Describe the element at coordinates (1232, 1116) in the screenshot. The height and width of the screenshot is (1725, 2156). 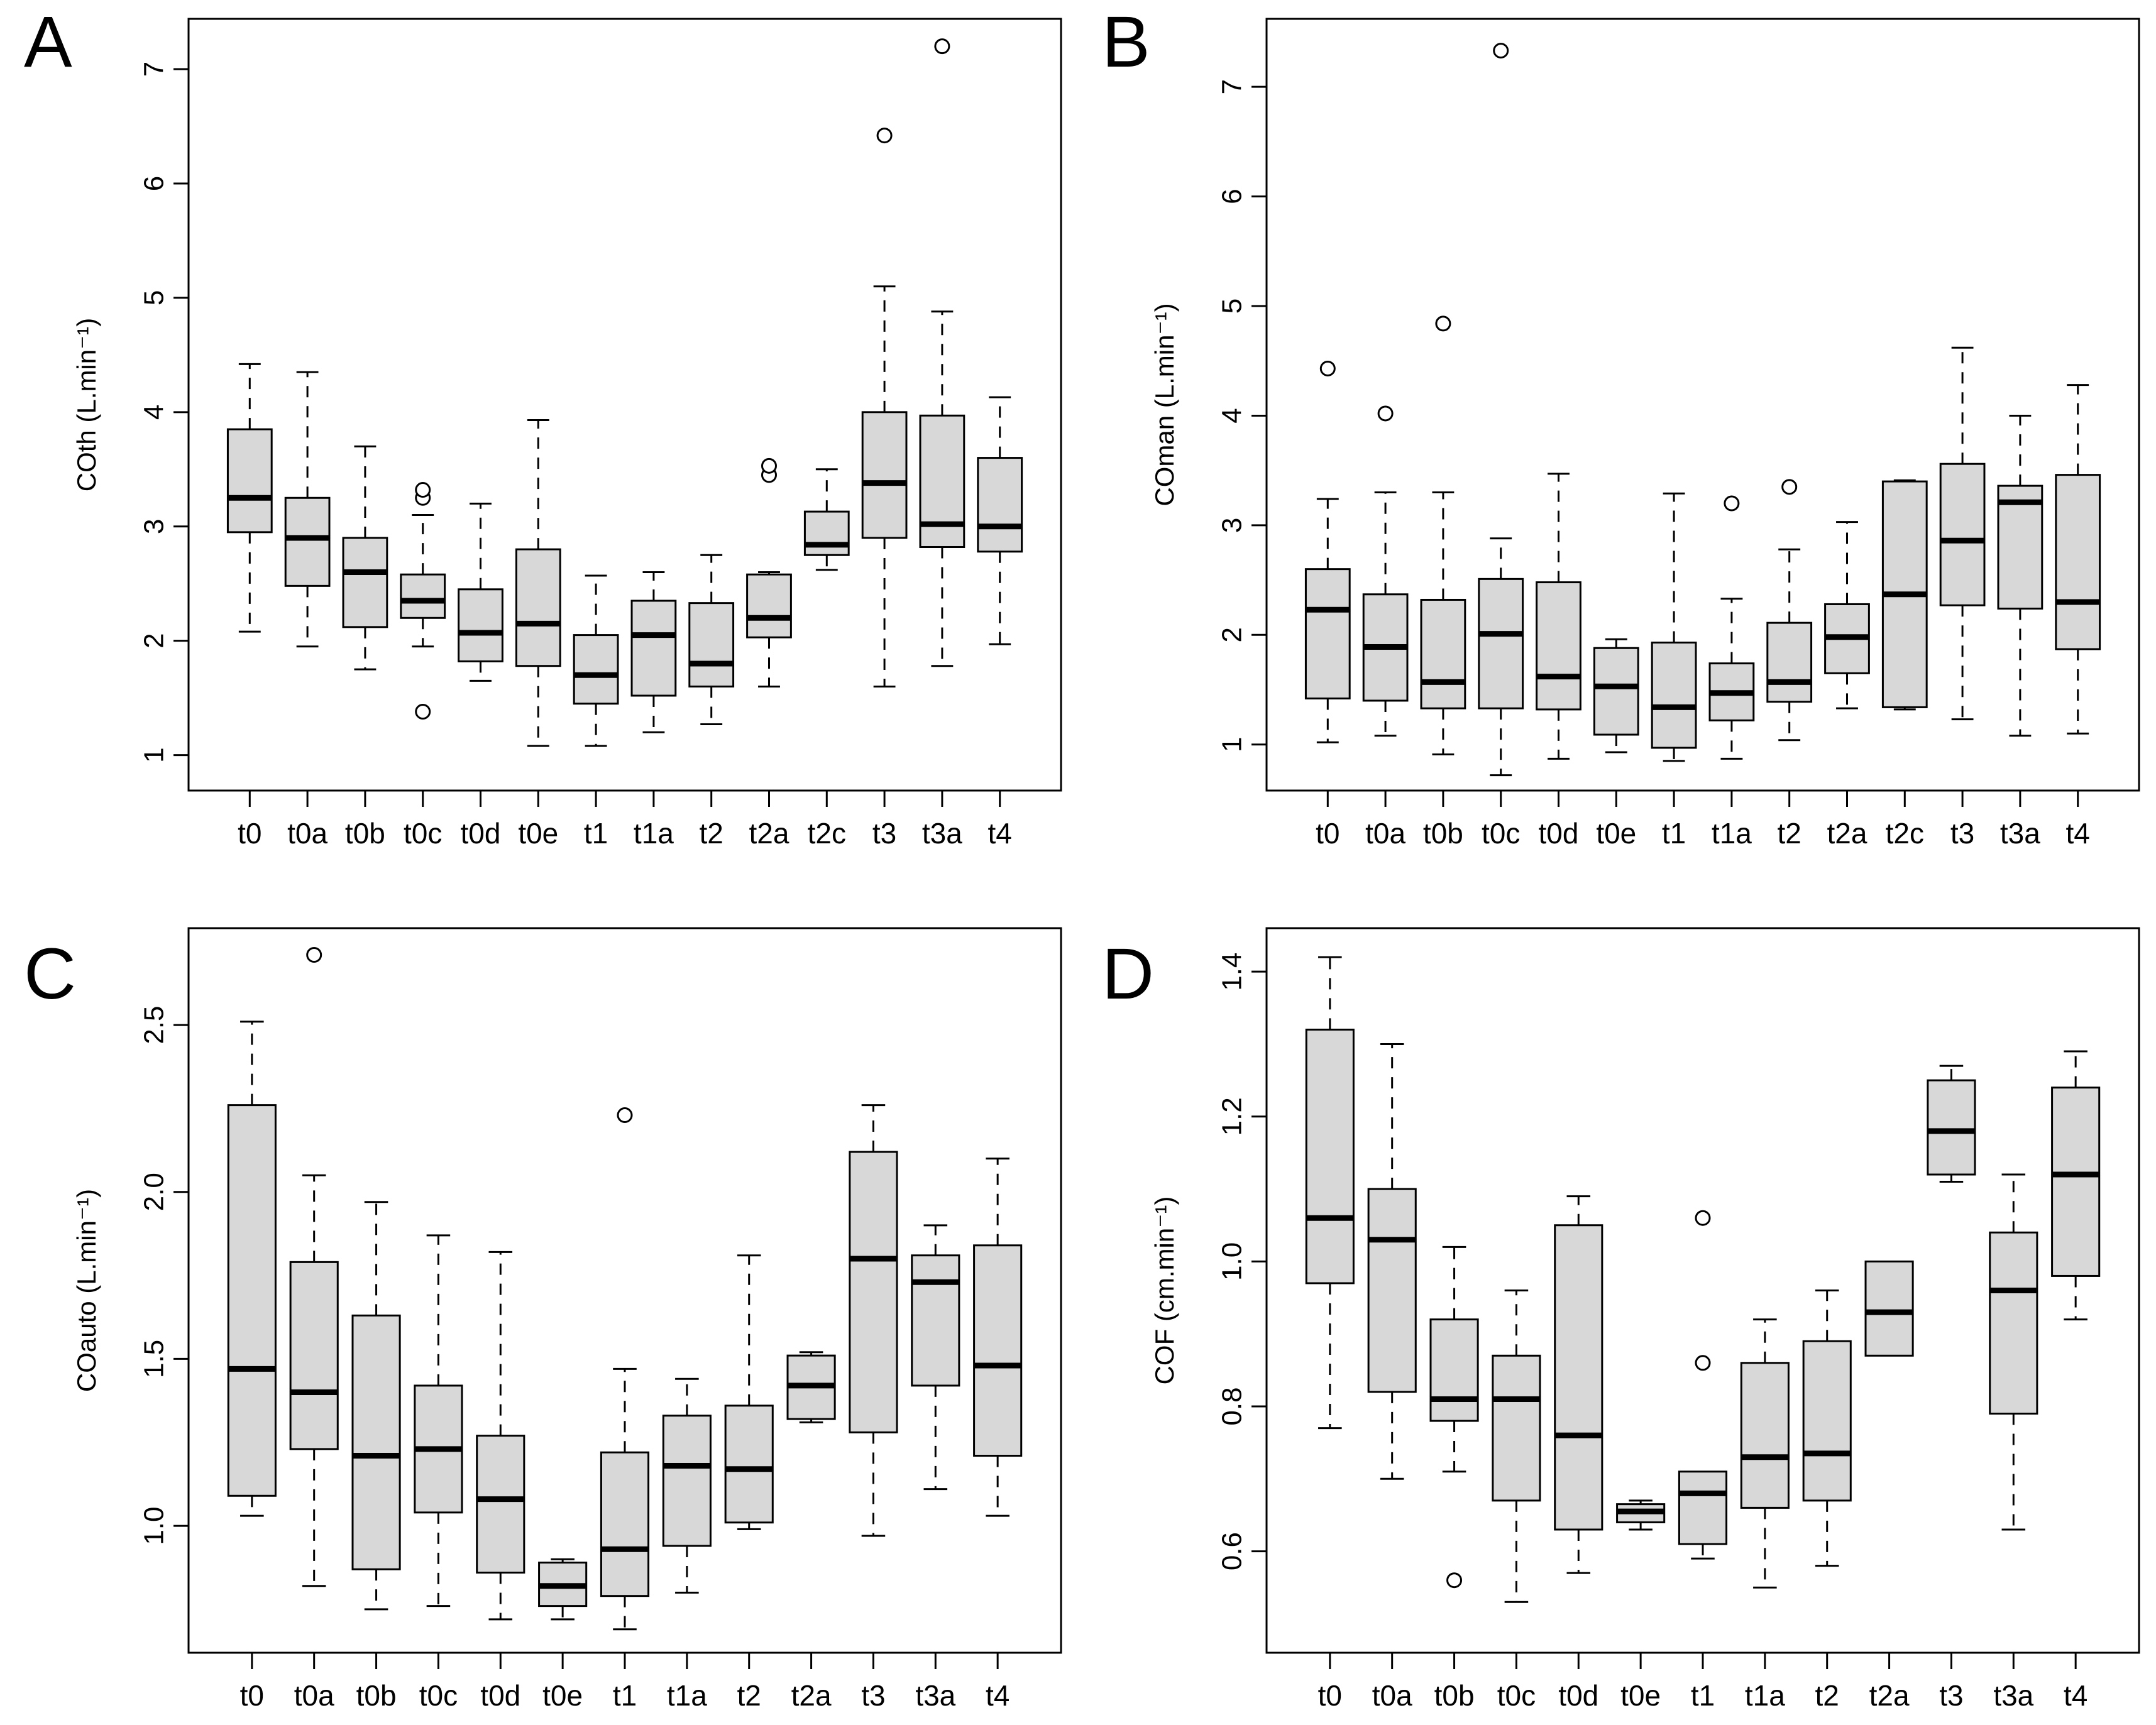
I see `y-tick-label: 1.2` at that location.